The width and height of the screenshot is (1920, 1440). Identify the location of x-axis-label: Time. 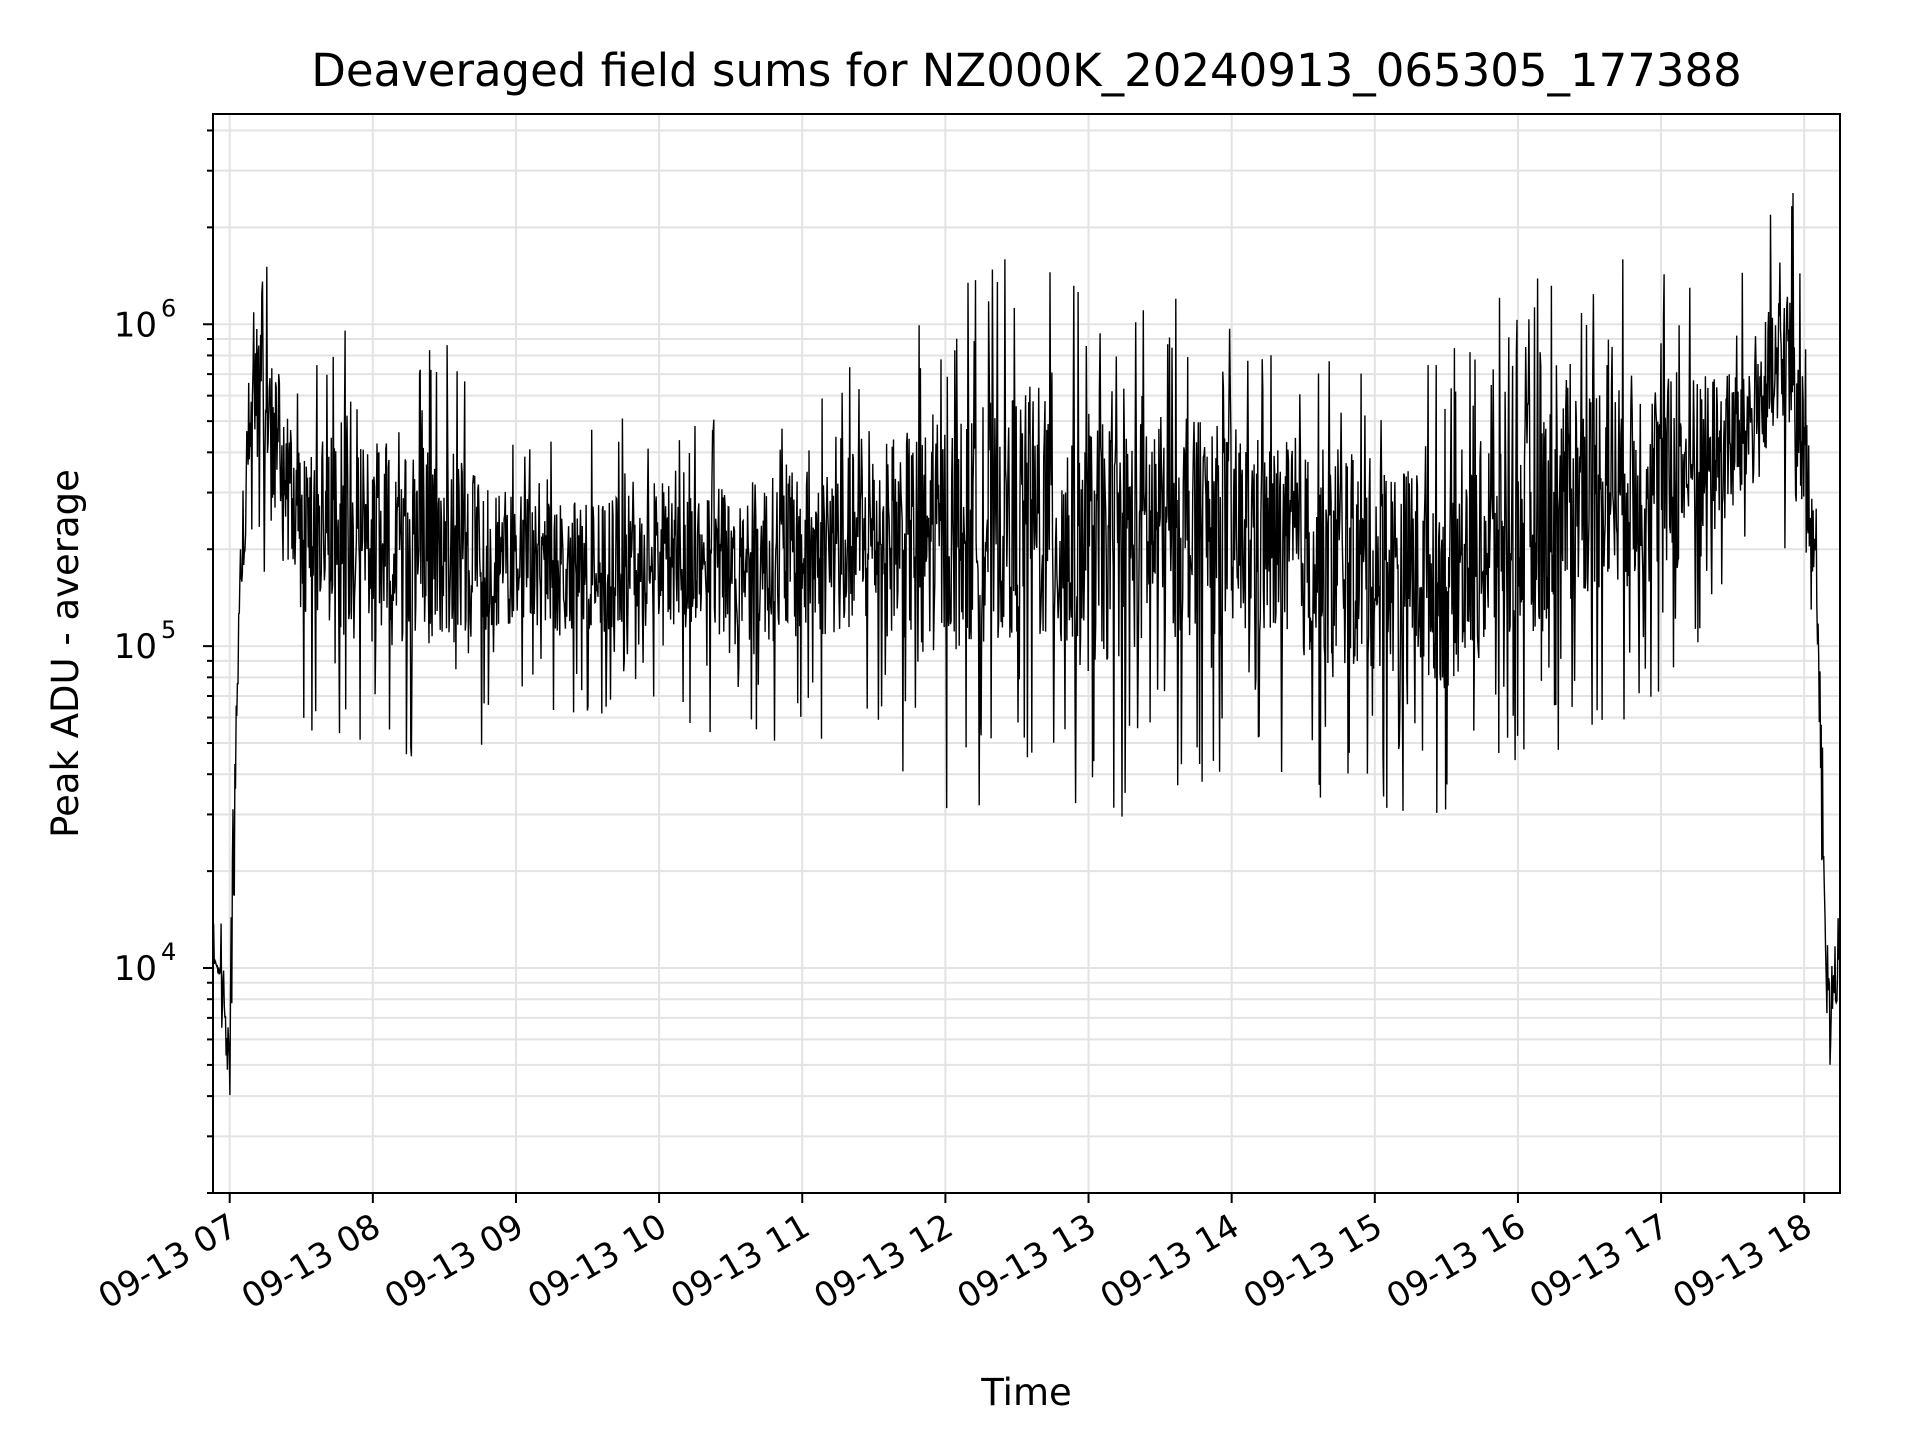
(1026, 1392).